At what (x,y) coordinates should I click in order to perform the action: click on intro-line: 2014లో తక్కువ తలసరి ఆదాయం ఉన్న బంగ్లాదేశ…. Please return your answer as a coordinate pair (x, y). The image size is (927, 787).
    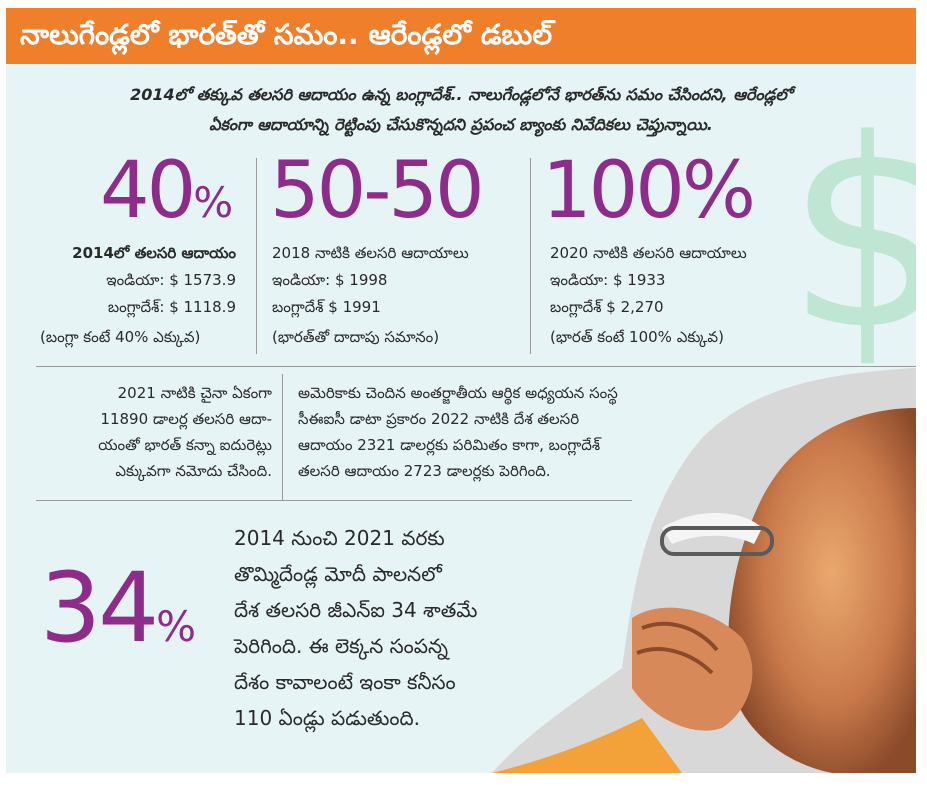
    Looking at the image, I should click on (461, 94).